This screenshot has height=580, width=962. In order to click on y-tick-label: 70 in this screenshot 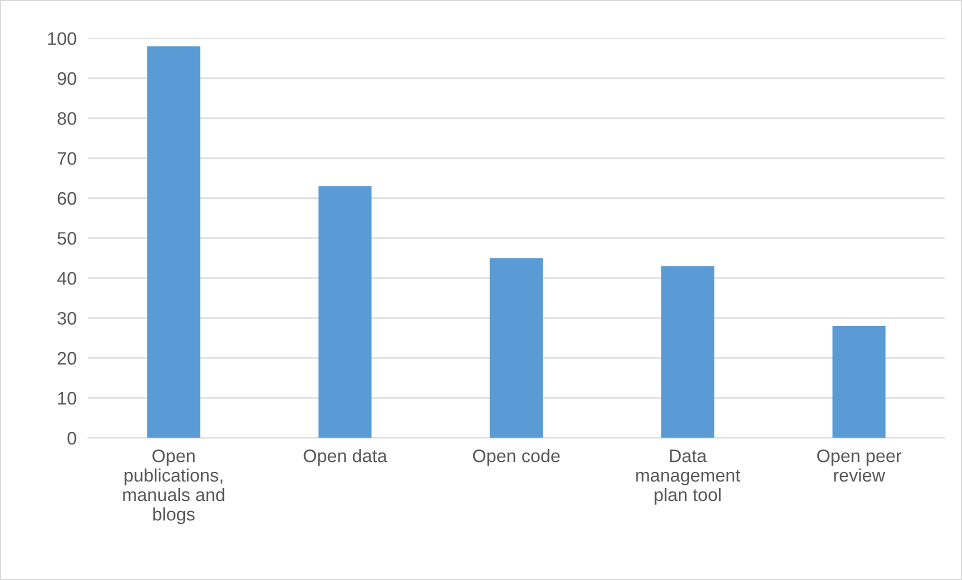, I will do `click(67, 158)`.